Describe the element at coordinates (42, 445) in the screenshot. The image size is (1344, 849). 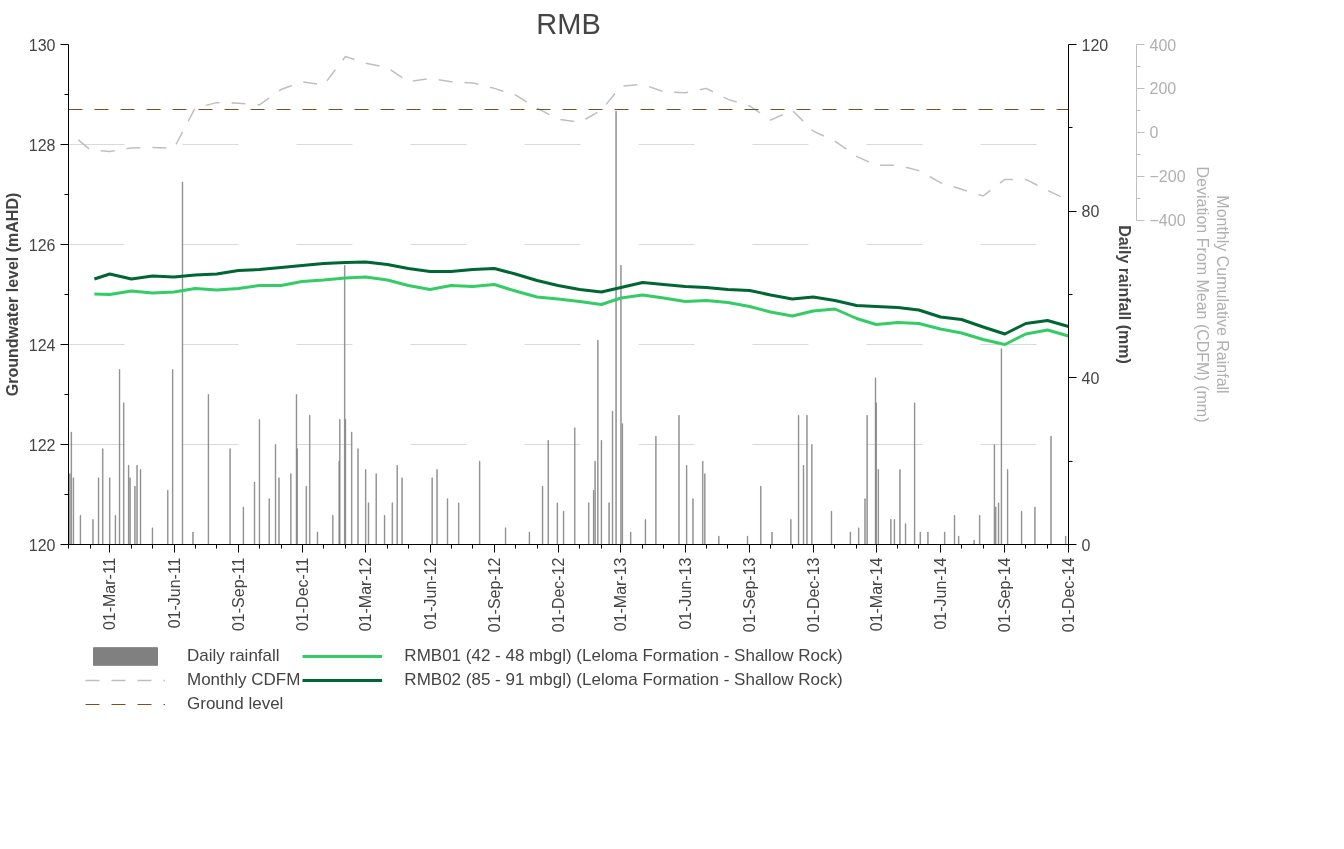
I see `y-tick-label: 122` at that location.